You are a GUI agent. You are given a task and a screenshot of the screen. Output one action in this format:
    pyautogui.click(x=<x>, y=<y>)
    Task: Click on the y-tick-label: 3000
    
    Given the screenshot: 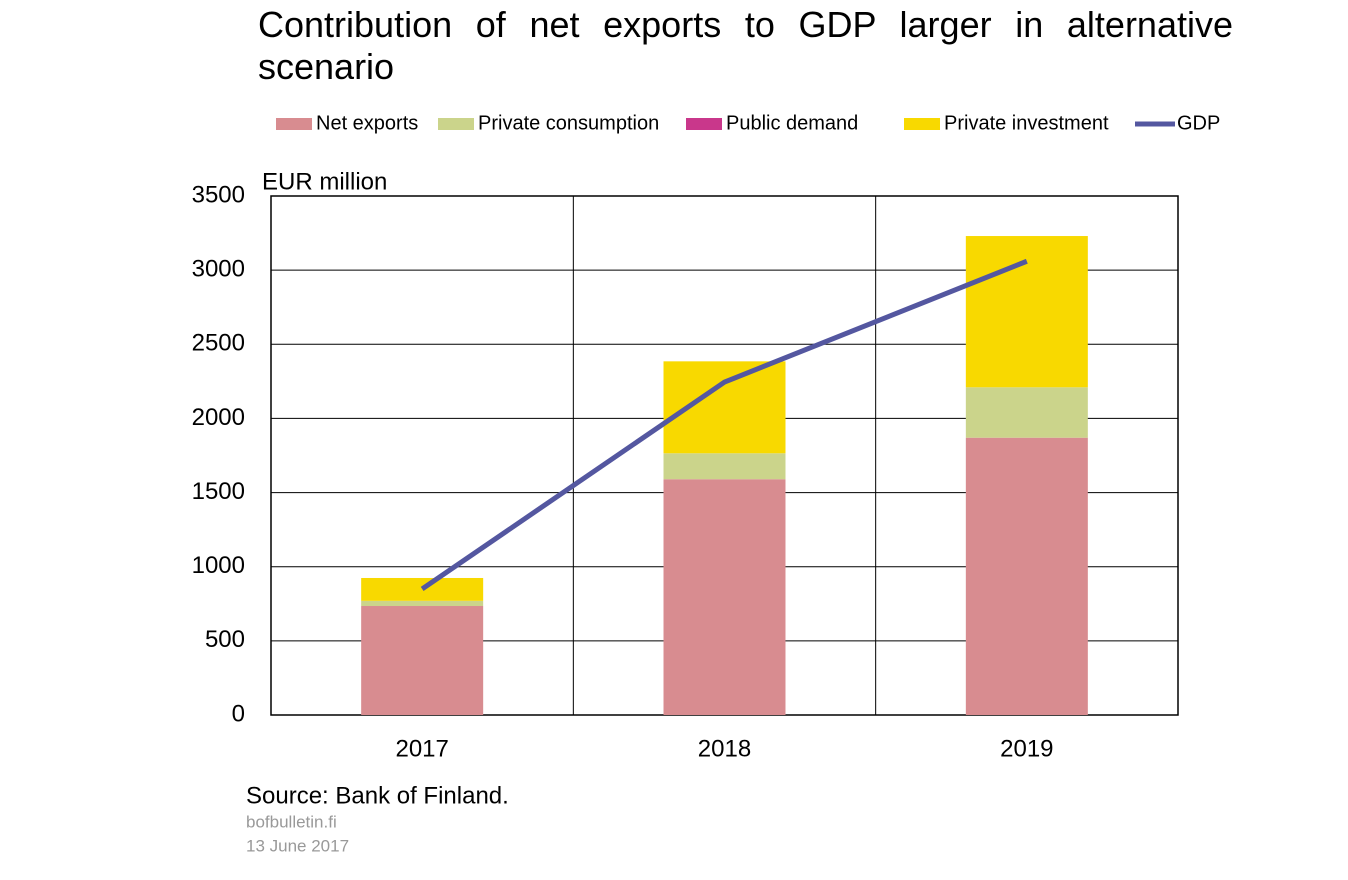 What is the action you would take?
    pyautogui.click(x=218, y=268)
    